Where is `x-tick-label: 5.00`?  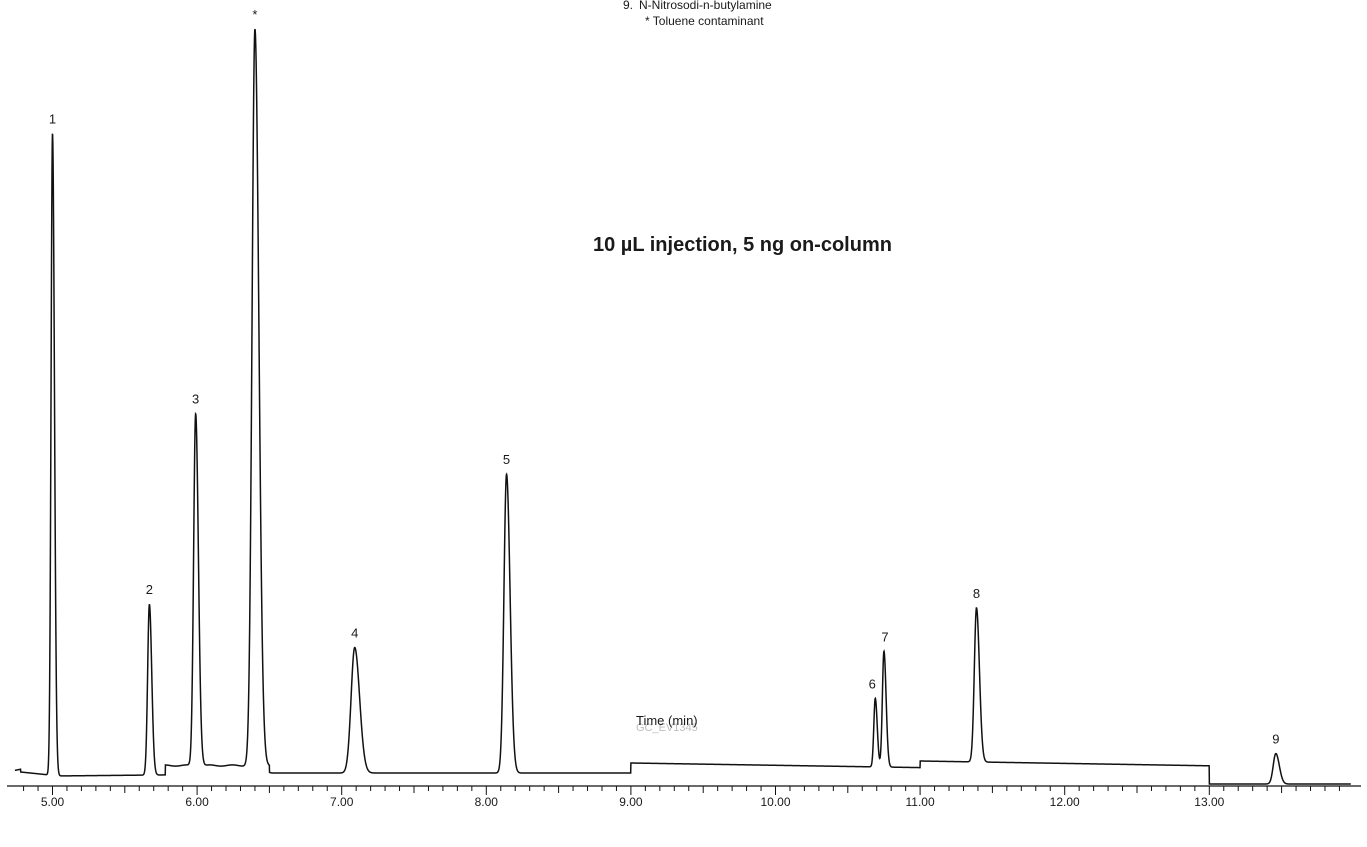 x-tick-label: 5.00 is located at coordinates (53, 802).